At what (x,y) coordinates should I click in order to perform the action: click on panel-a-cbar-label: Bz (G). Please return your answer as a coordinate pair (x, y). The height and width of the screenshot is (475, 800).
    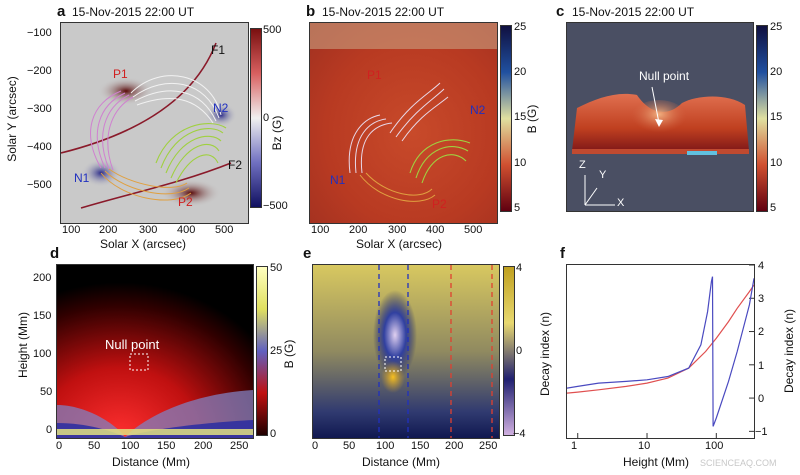
    Looking at the image, I should click on (277, 133).